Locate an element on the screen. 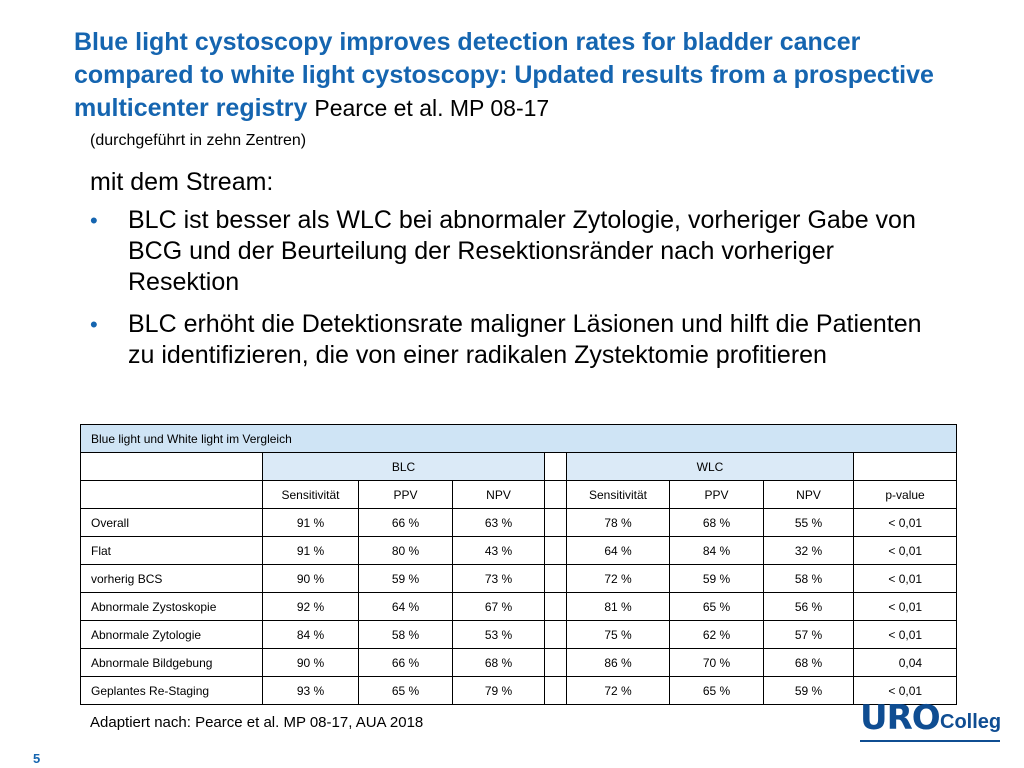 Image resolution: width=1024 pixels, height=768 pixels. table-caption-row: Blue light und White light im Vergleich is located at coordinates (518, 438).